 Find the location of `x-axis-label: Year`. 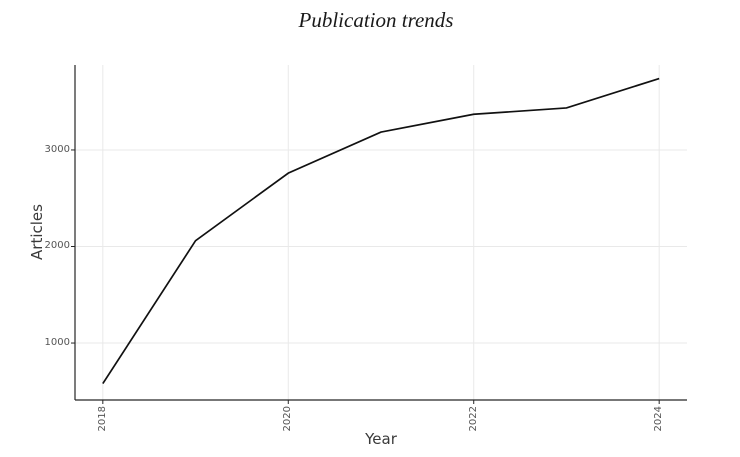

x-axis-label: Year is located at coordinates (381, 439).